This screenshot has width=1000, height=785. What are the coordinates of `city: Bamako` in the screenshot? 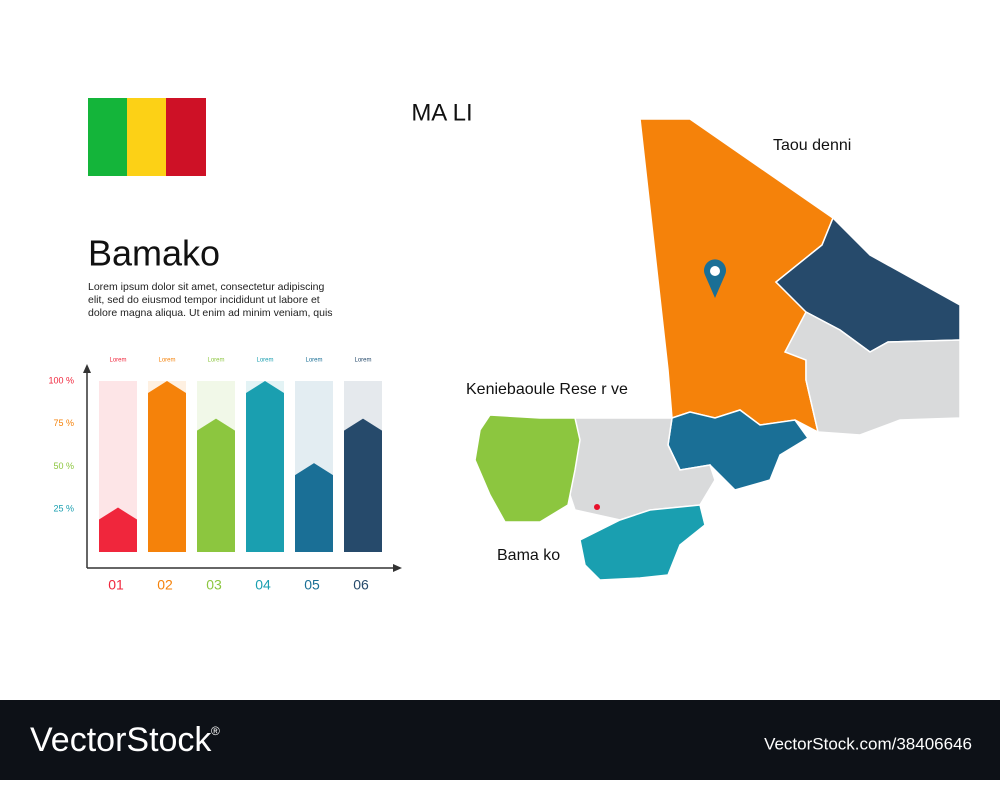 It's located at (154, 253).